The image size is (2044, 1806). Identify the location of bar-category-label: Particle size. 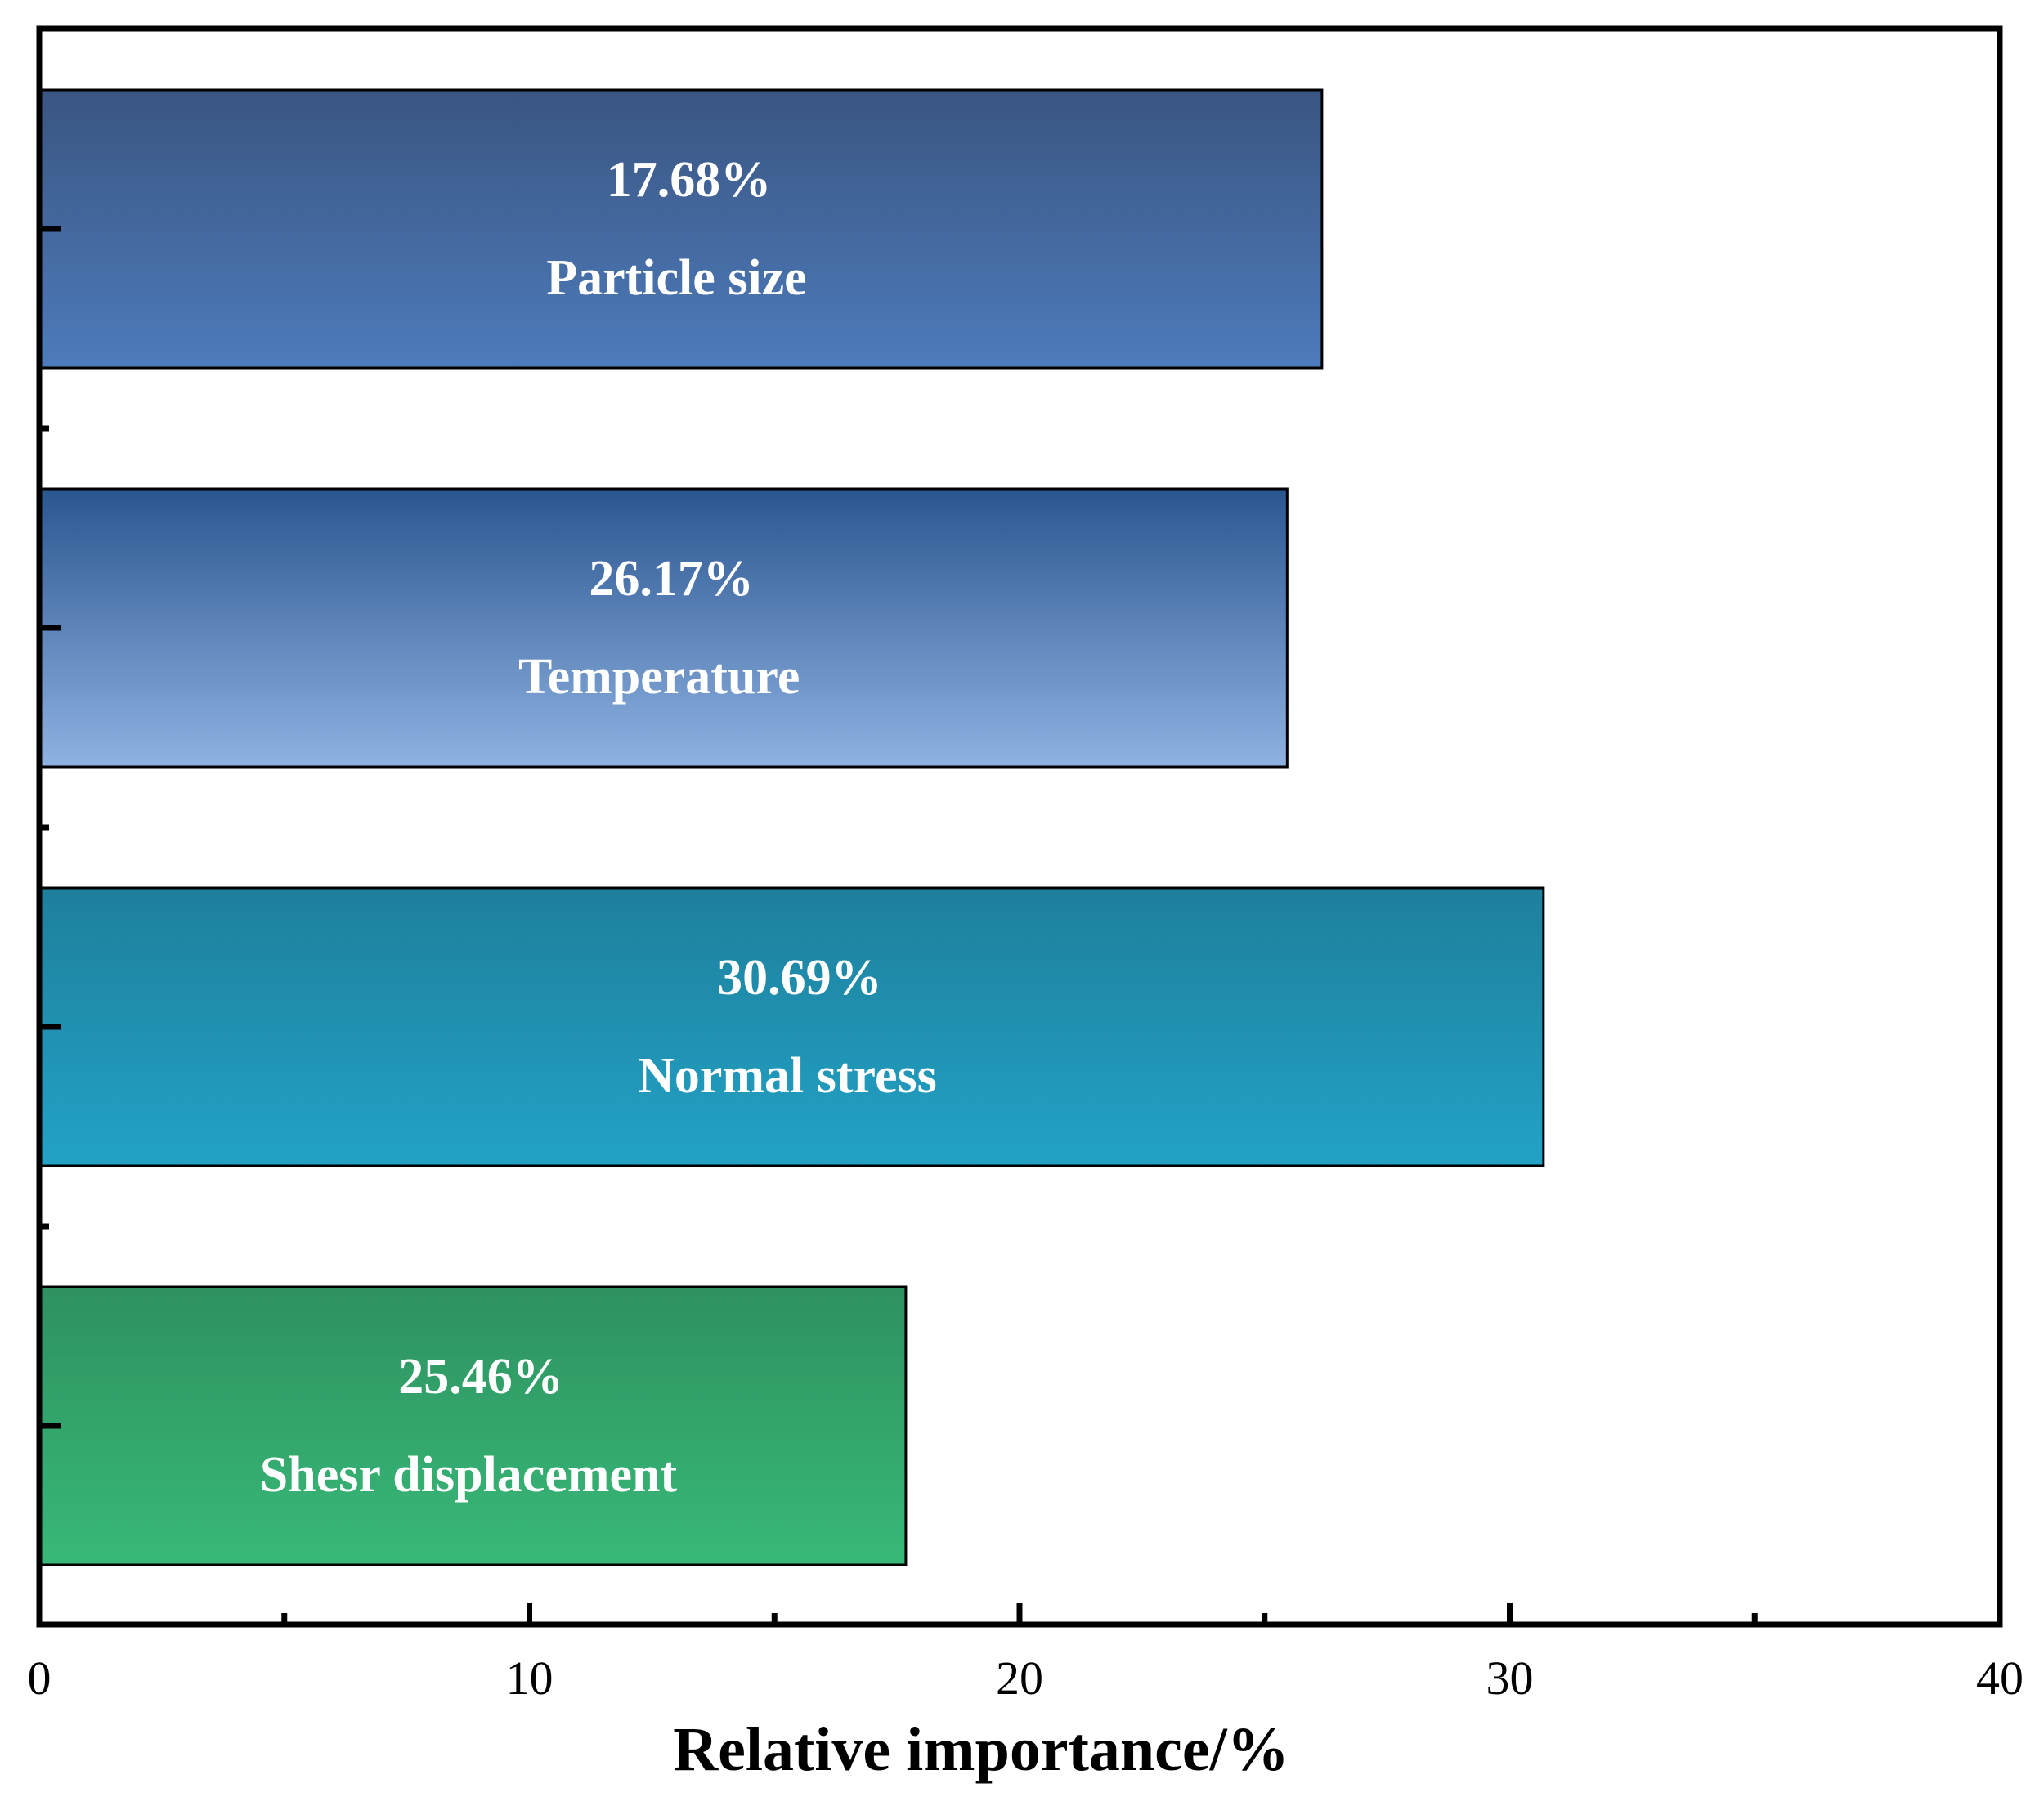
(676, 278).